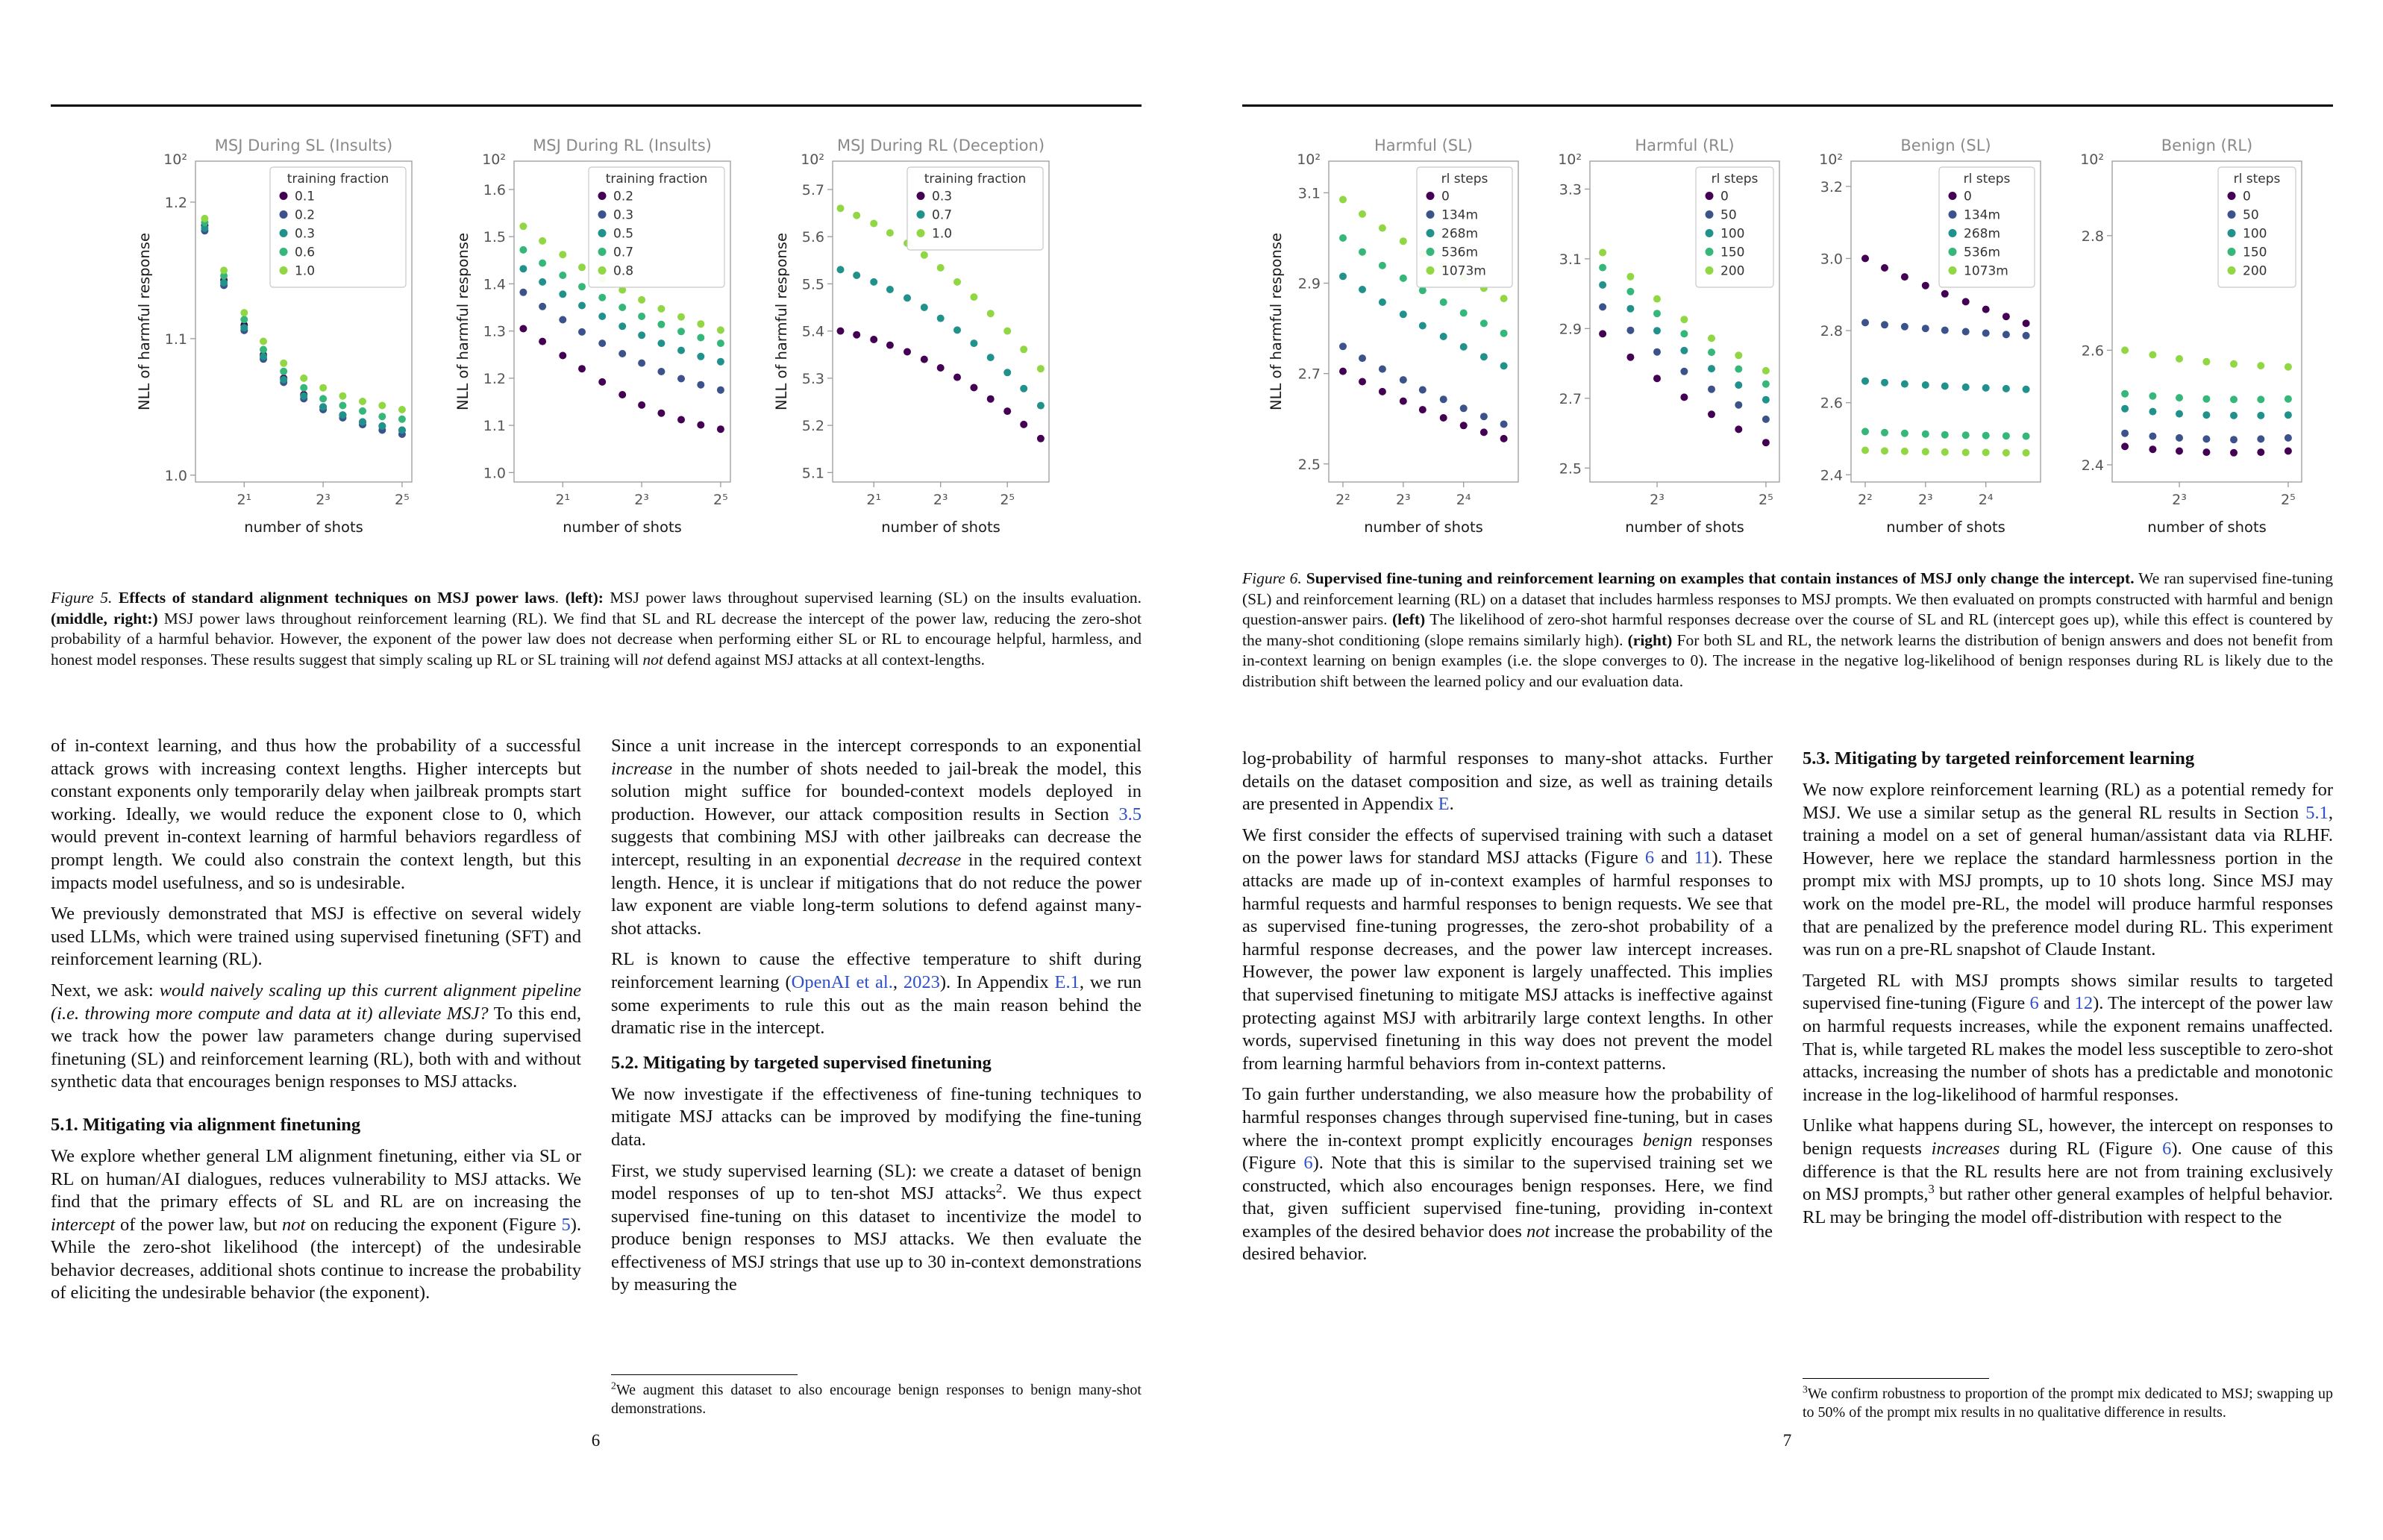 This screenshot has height=1540, width=2383. Describe the element at coordinates (813, 284) in the screenshot. I see `svg-text: 5.5` at that location.